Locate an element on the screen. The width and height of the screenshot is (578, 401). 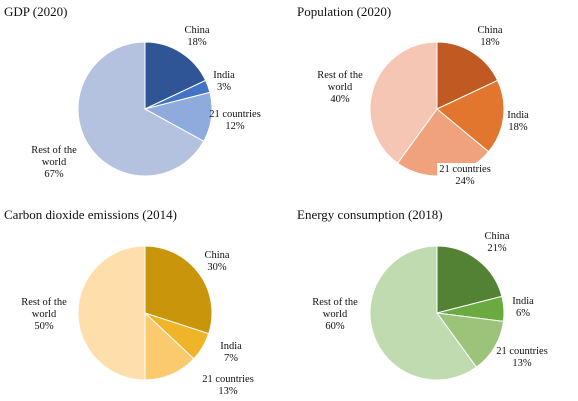
slice-label: Rest of the world 67% is located at coordinates (54, 162).